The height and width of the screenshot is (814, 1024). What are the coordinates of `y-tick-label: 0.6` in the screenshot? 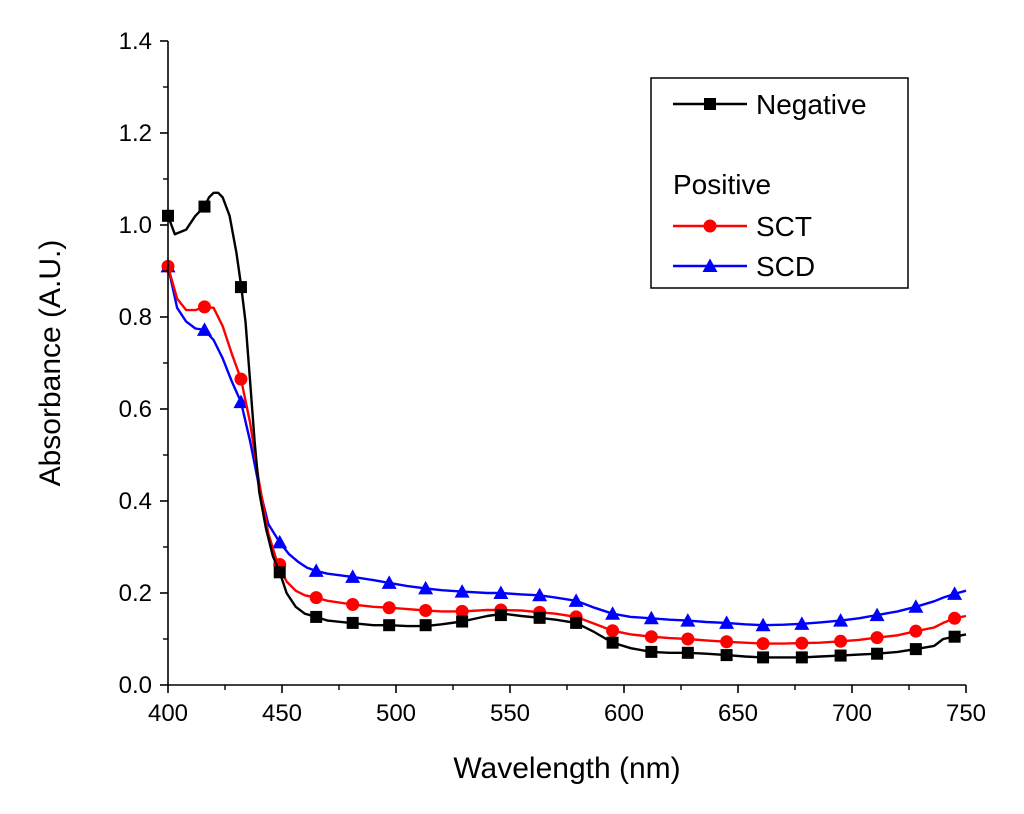 It's located at (135, 409).